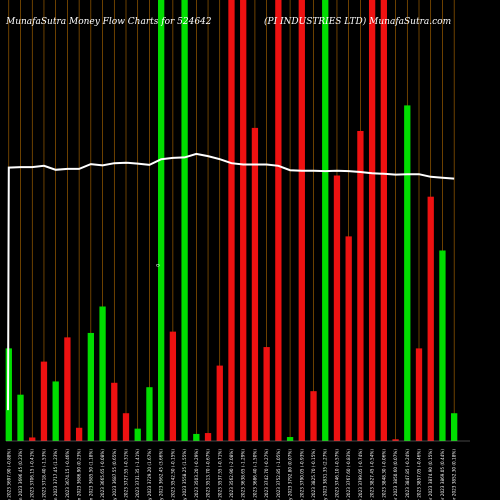 The height and width of the screenshot is (500, 500). I want to click on x-tick-label: Wed 17 May 2023 3562.90 (-2.08%), so click(231, 474).